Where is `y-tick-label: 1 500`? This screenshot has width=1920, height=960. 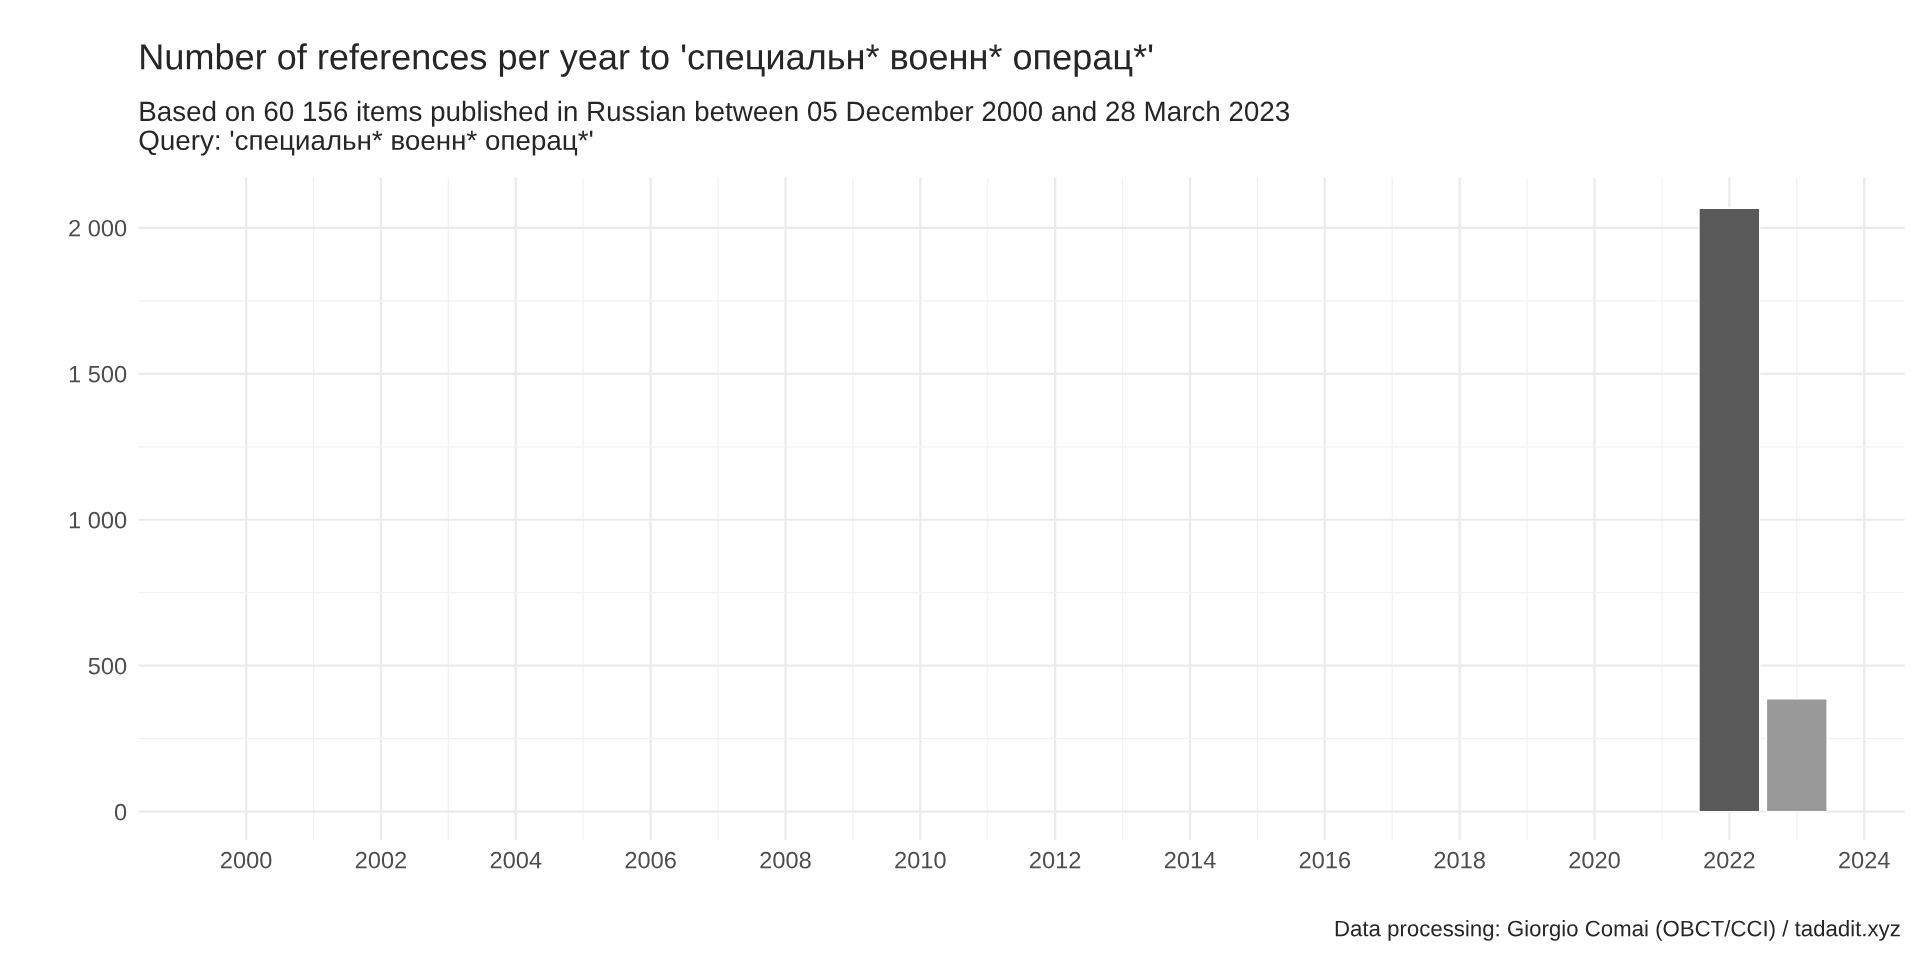
y-tick-label: 1 500 is located at coordinates (98, 374).